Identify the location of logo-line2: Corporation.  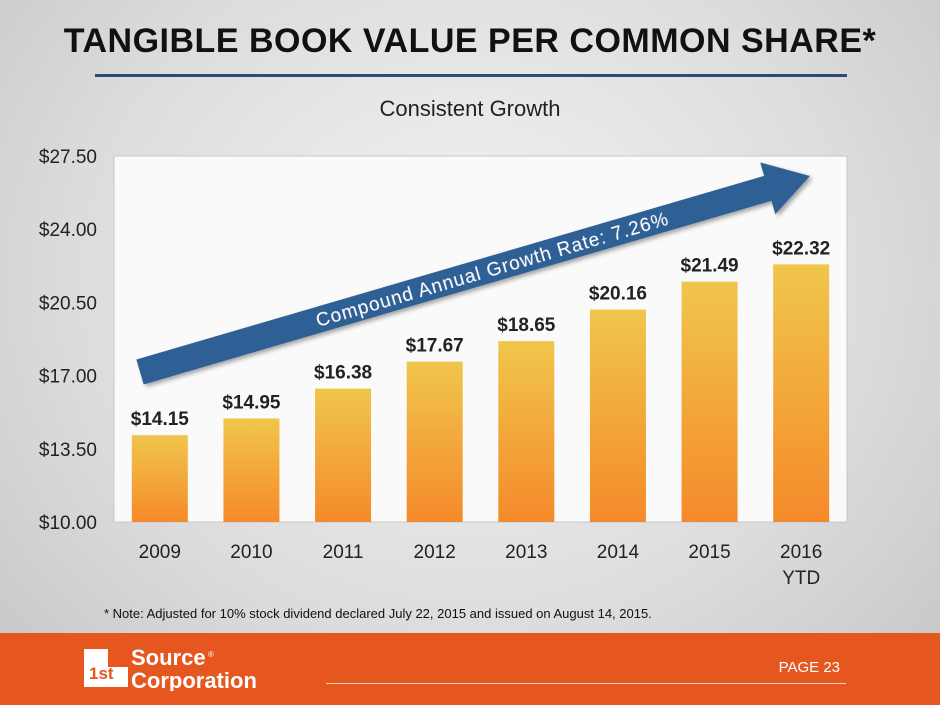
(194, 679).